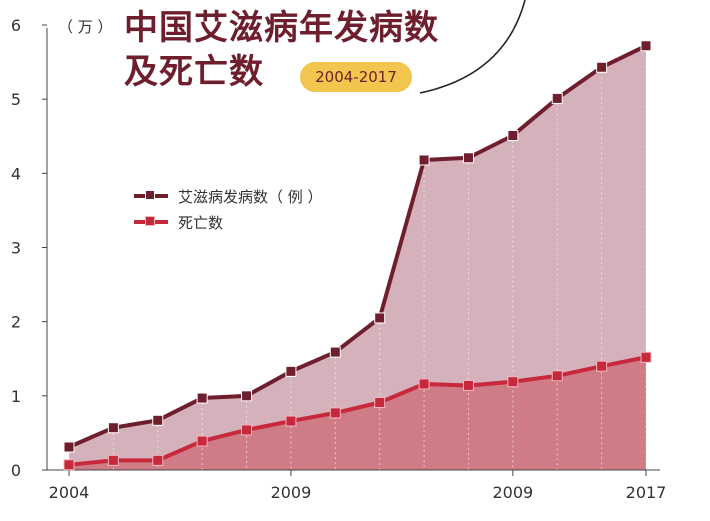 This screenshot has width=710, height=521. Describe the element at coordinates (194, 72) in the screenshot. I see `chart-title-line2: 及死亡数` at that location.